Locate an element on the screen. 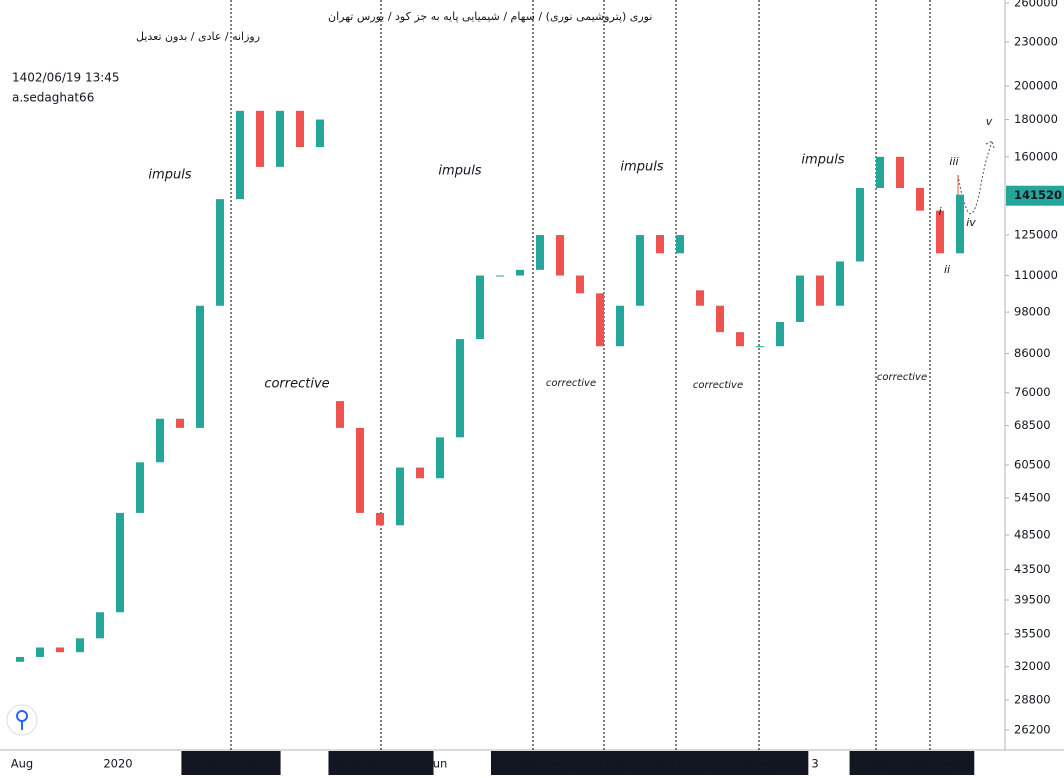 Image resolution: width=1064 pixels, height=778 pixels. y-tick-label: 86000 is located at coordinates (1032, 353).